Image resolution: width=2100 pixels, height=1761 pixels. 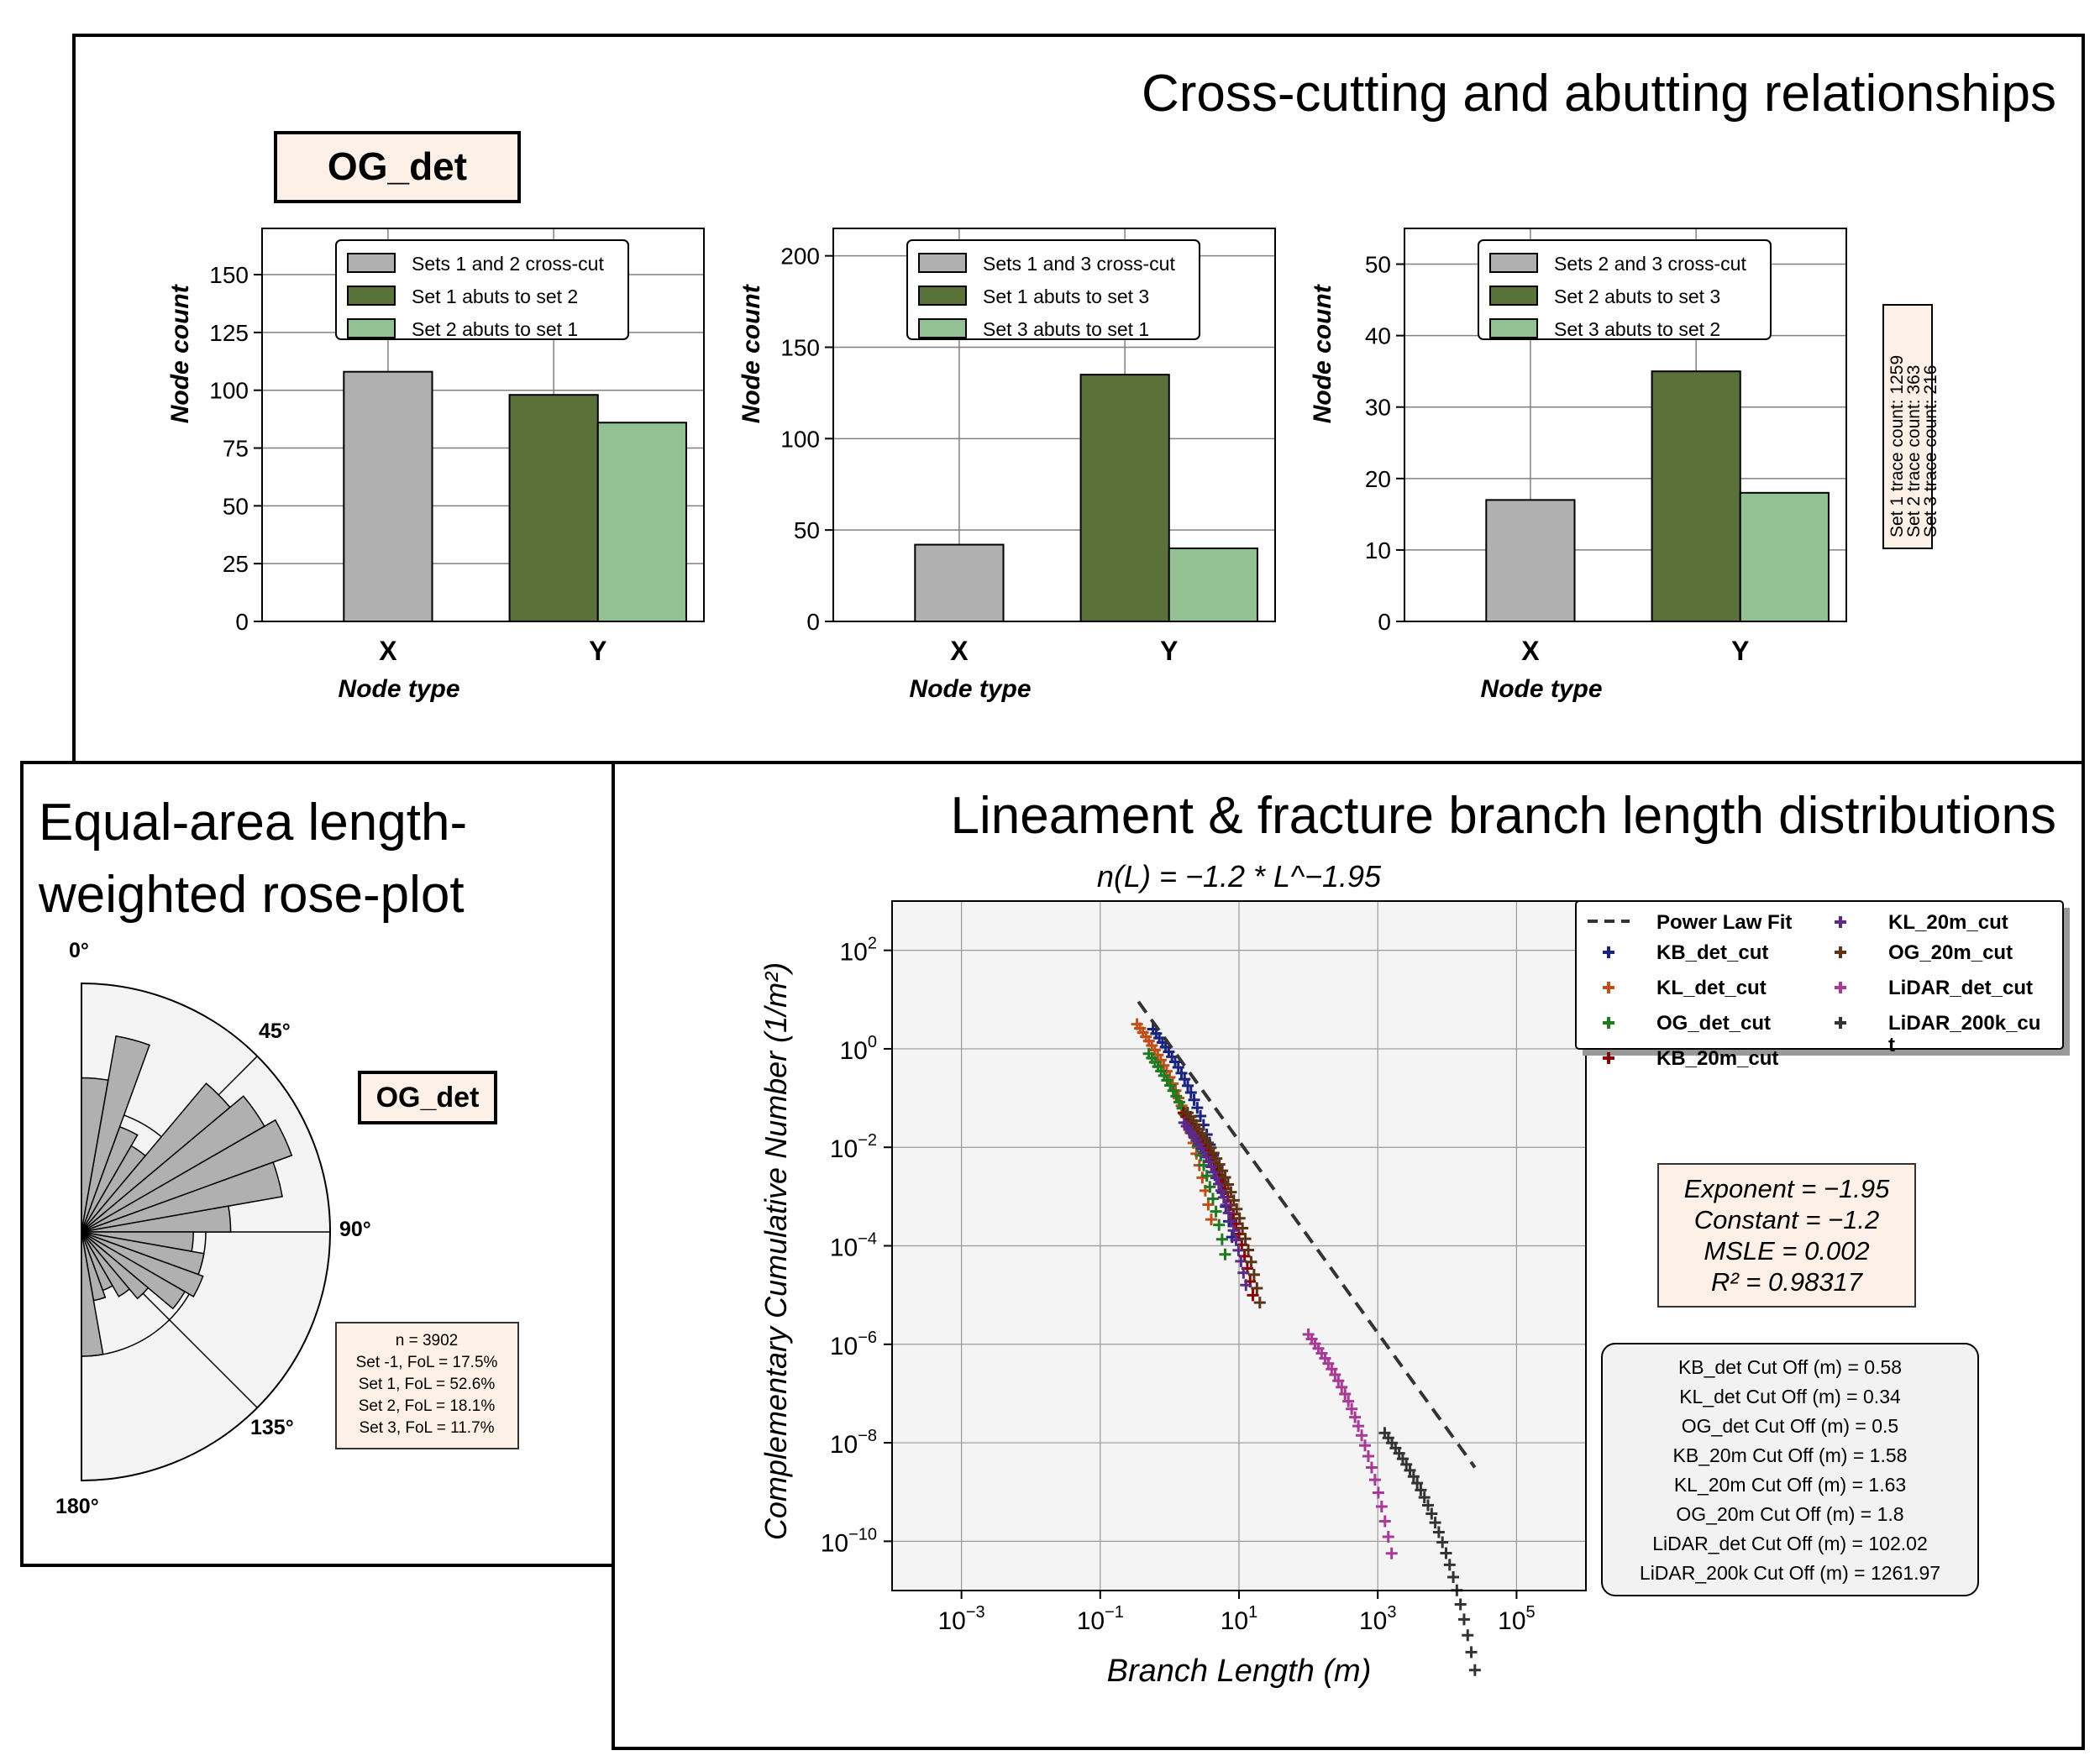 What do you see at coordinates (1960, 988) in the screenshot?
I see `legend-label: LiDAR_det_cut` at bounding box center [1960, 988].